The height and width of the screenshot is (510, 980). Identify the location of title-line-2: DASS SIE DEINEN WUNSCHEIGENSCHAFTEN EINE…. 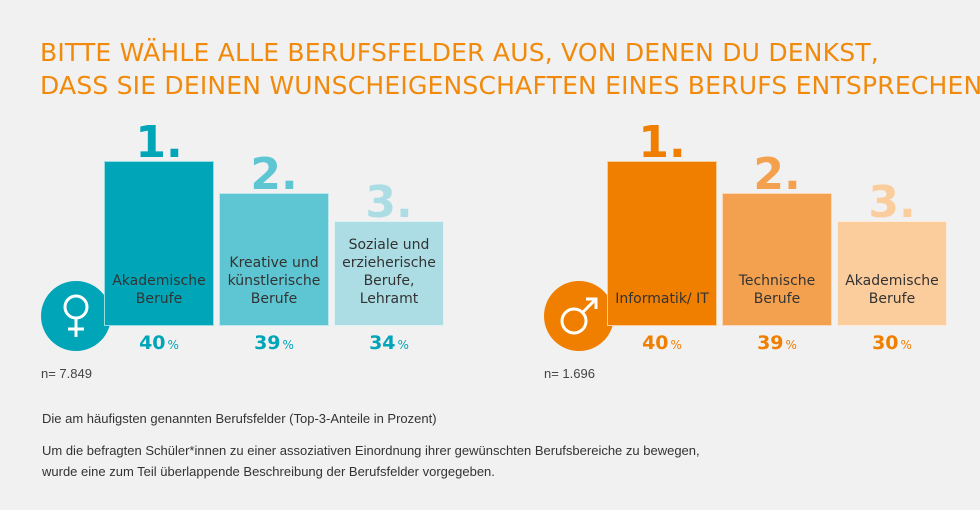
(510, 85).